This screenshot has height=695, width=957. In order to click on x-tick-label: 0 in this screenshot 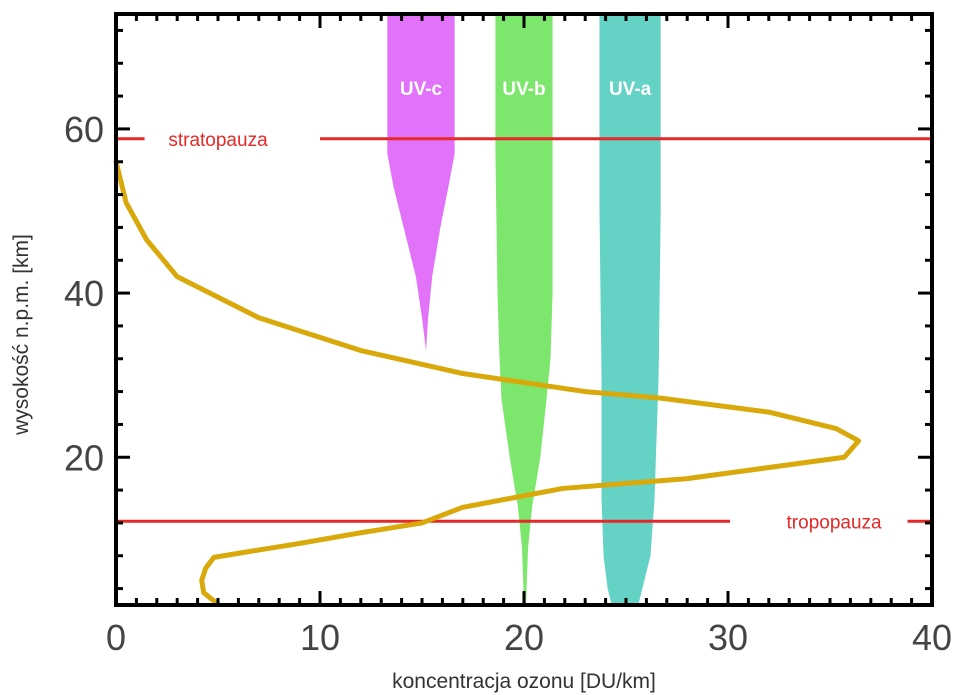, I will do `click(116, 637)`.